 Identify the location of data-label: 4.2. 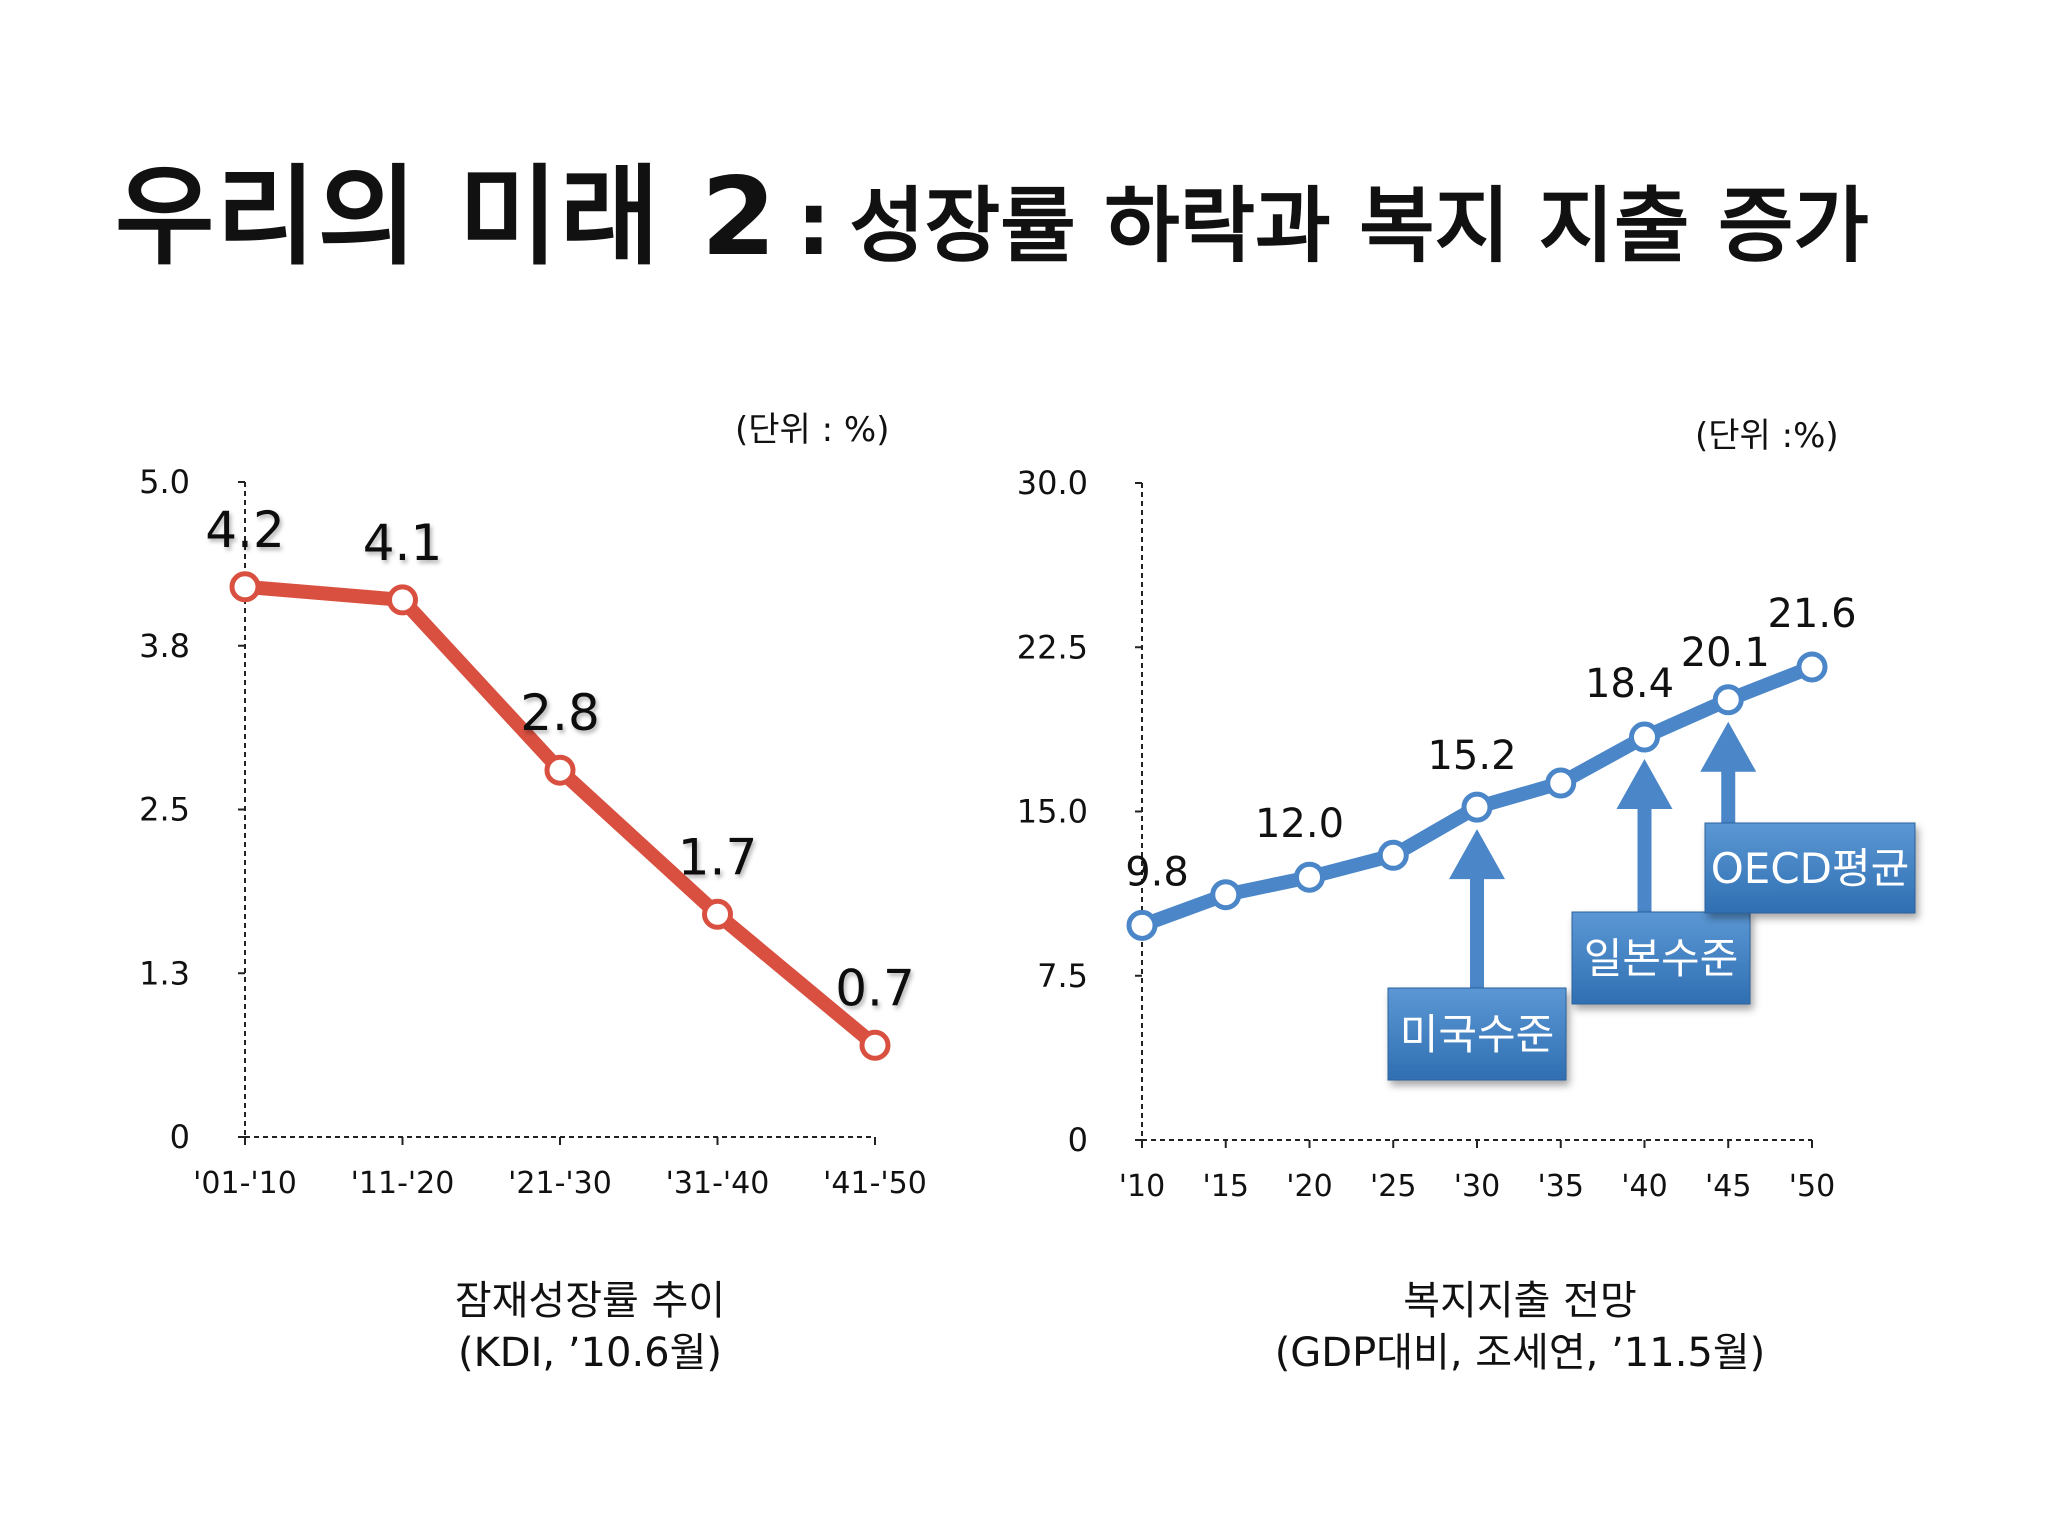
(245, 530).